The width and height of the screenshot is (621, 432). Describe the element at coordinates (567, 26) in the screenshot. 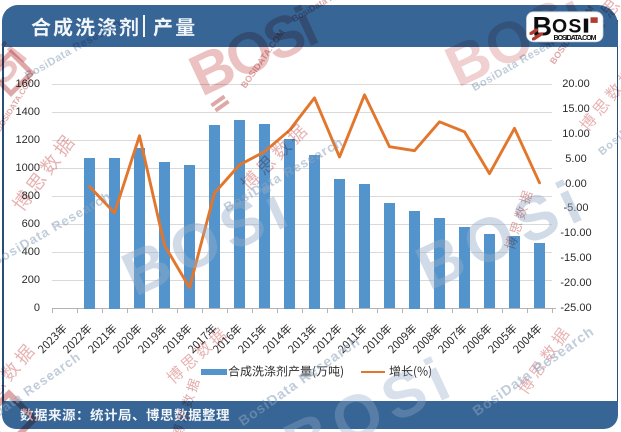

I see `svg-text: OS` at that location.